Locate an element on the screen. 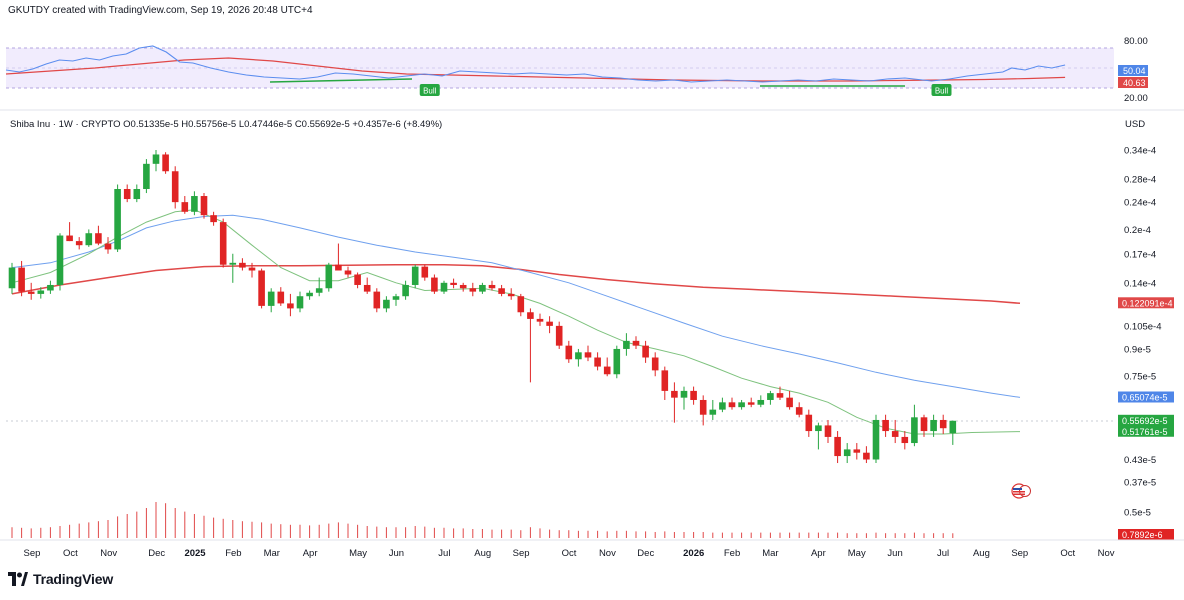 This screenshot has height=600, width=1184. time-tick: Oct is located at coordinates (1067, 553).